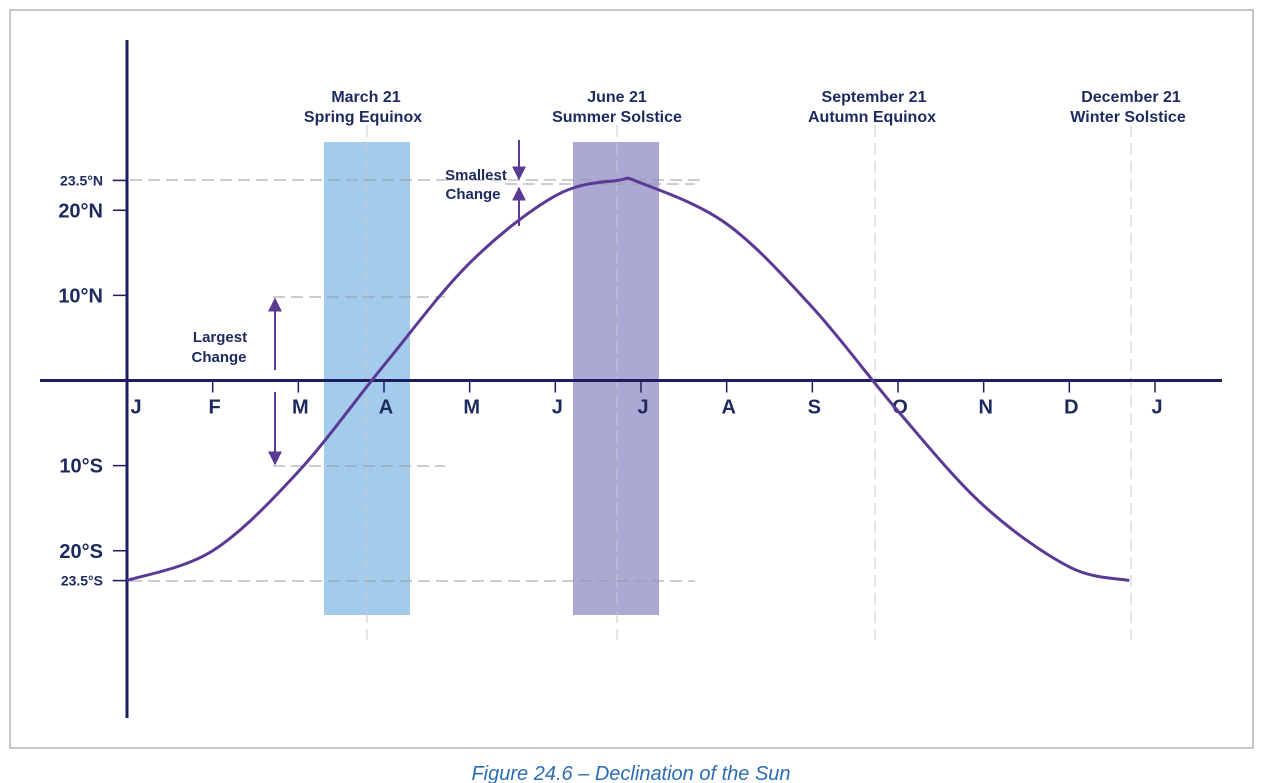 The height and width of the screenshot is (783, 1263). Describe the element at coordinates (218, 357) in the screenshot. I see `largest-change-label: Change` at that location.